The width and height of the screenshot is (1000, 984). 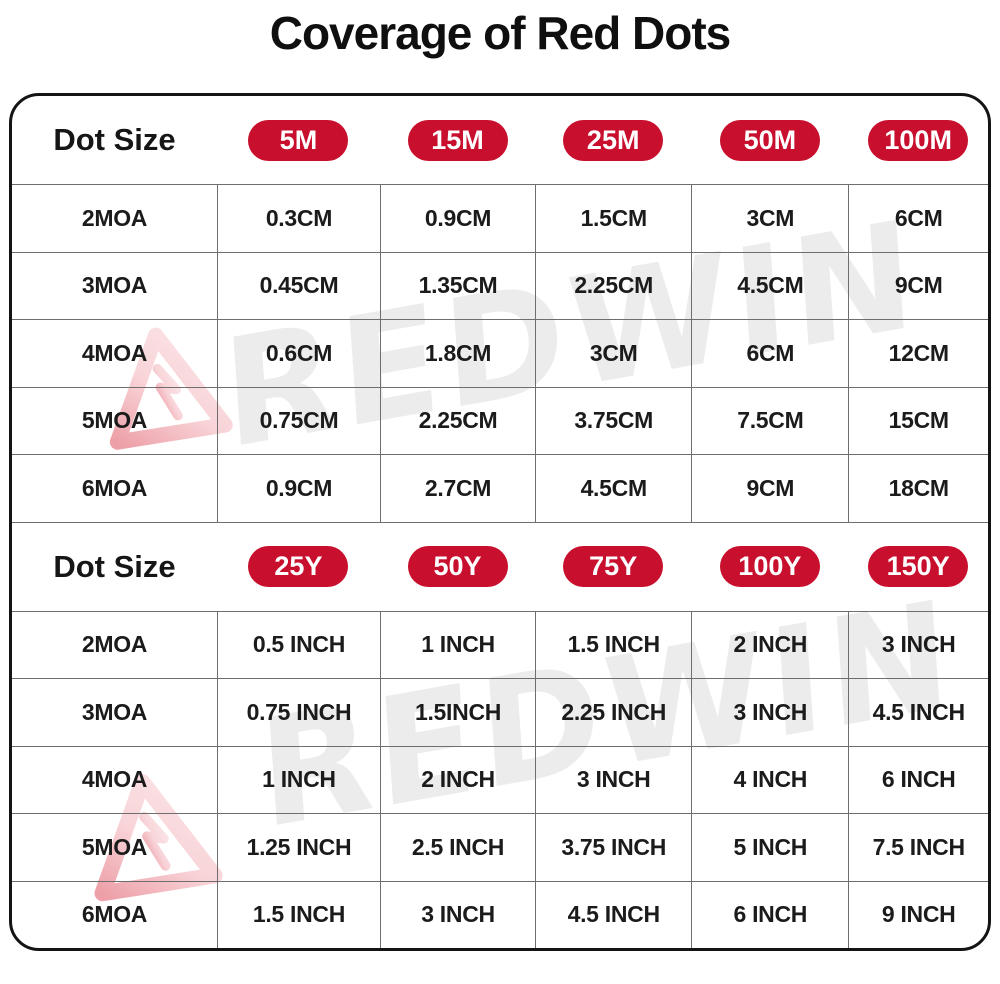 I want to click on coverage-value: 2.5 INCH, so click(x=458, y=846).